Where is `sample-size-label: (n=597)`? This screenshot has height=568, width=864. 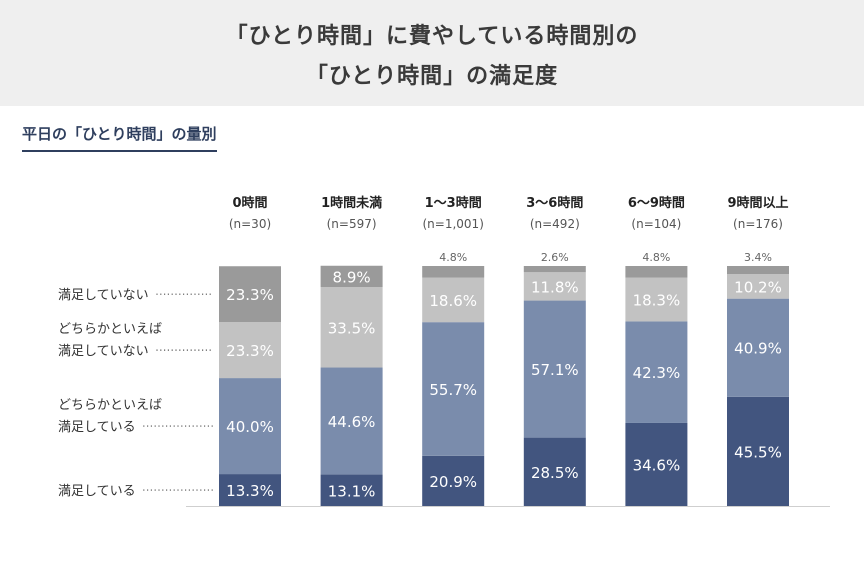 sample-size-label: (n=597) is located at coordinates (352, 224).